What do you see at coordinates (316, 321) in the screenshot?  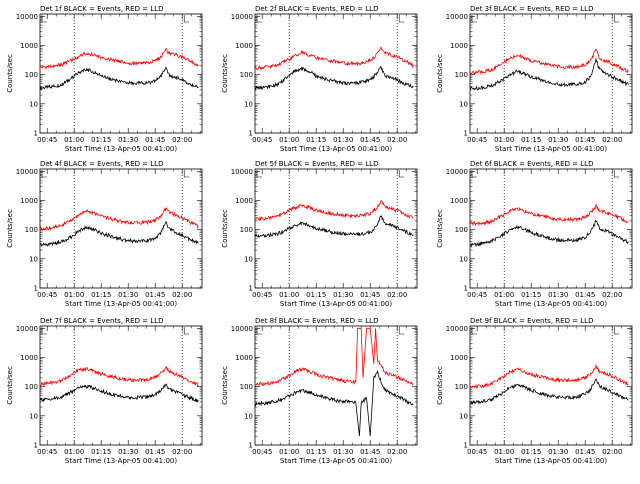 I see `panel-title: Det 8f BLACK = Events, RED = LLD` at bounding box center [316, 321].